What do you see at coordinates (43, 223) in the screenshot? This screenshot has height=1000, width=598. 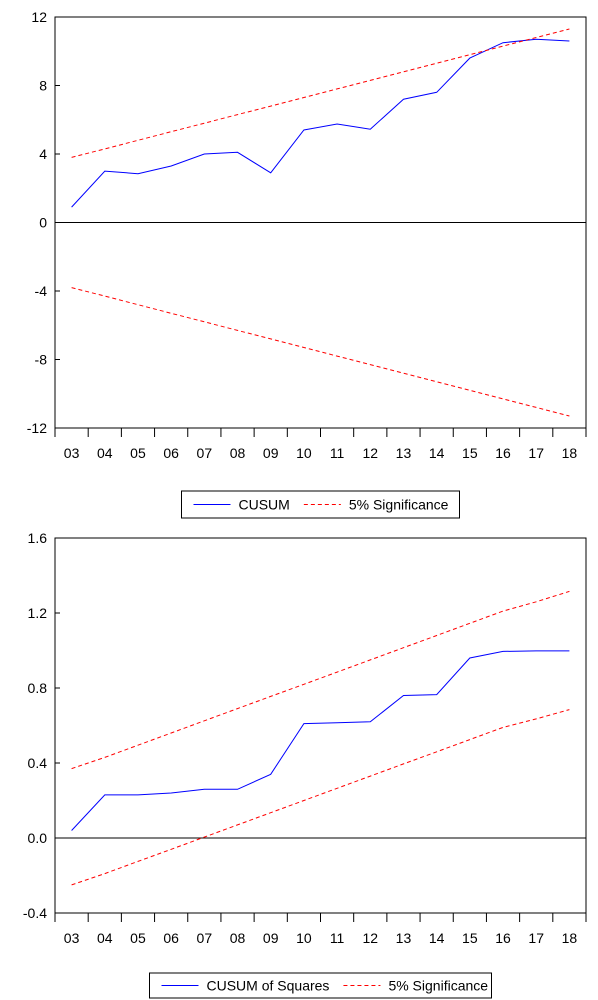 I see `y-tick-label: 0` at bounding box center [43, 223].